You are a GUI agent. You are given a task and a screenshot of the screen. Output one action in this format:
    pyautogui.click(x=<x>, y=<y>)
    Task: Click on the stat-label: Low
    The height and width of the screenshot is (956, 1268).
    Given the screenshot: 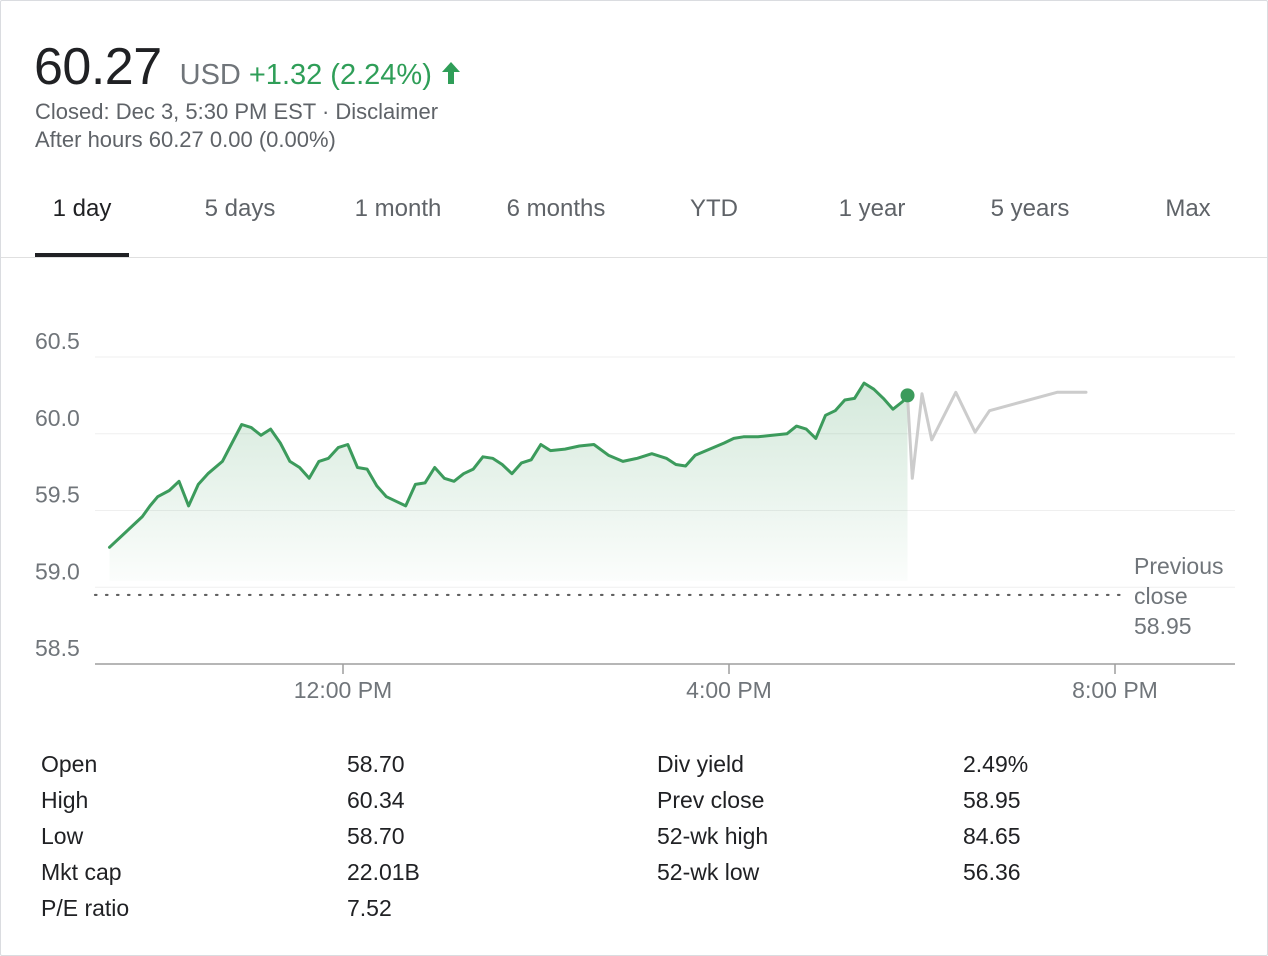 What is the action you would take?
    pyautogui.click(x=62, y=836)
    